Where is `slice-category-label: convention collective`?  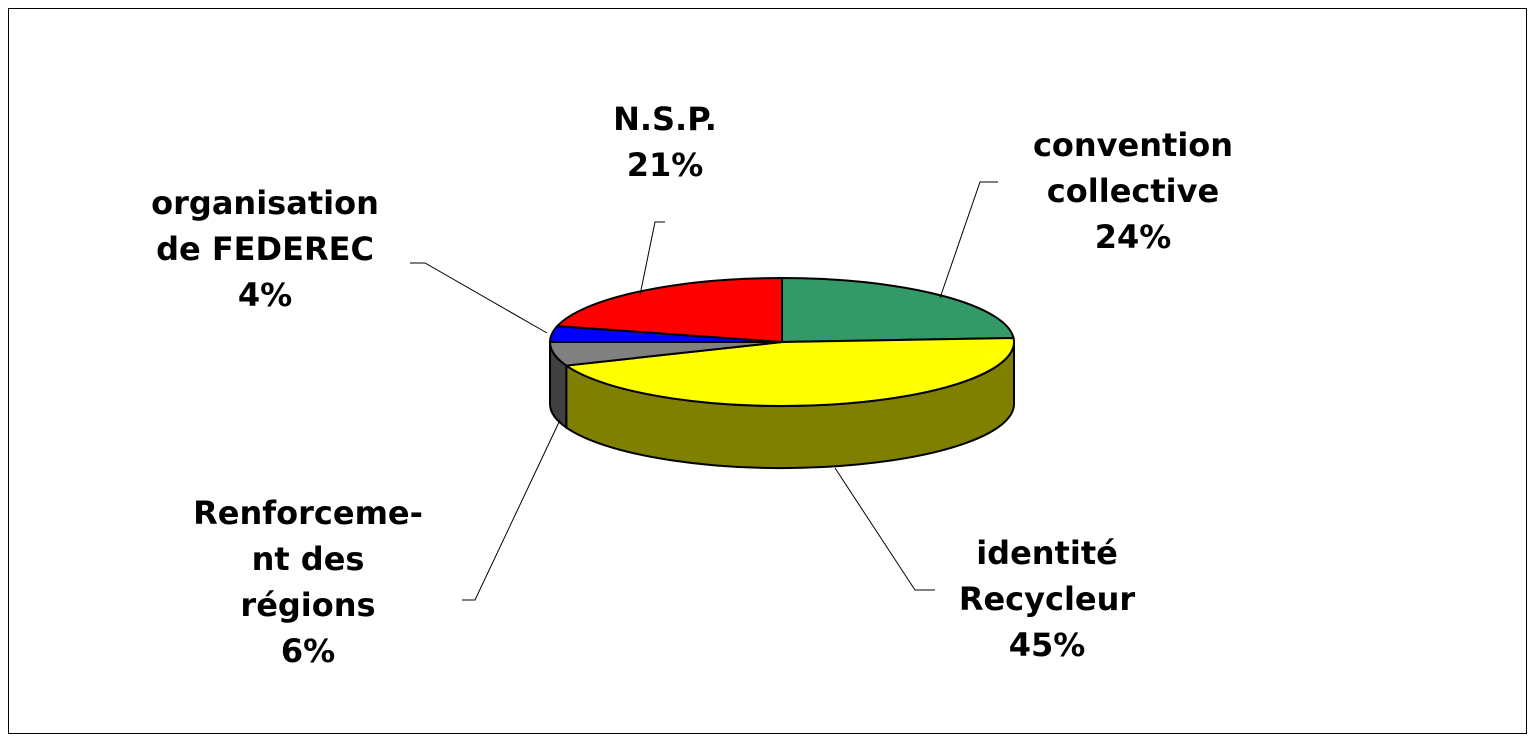 slice-category-label: convention collective is located at coordinates (1133, 168).